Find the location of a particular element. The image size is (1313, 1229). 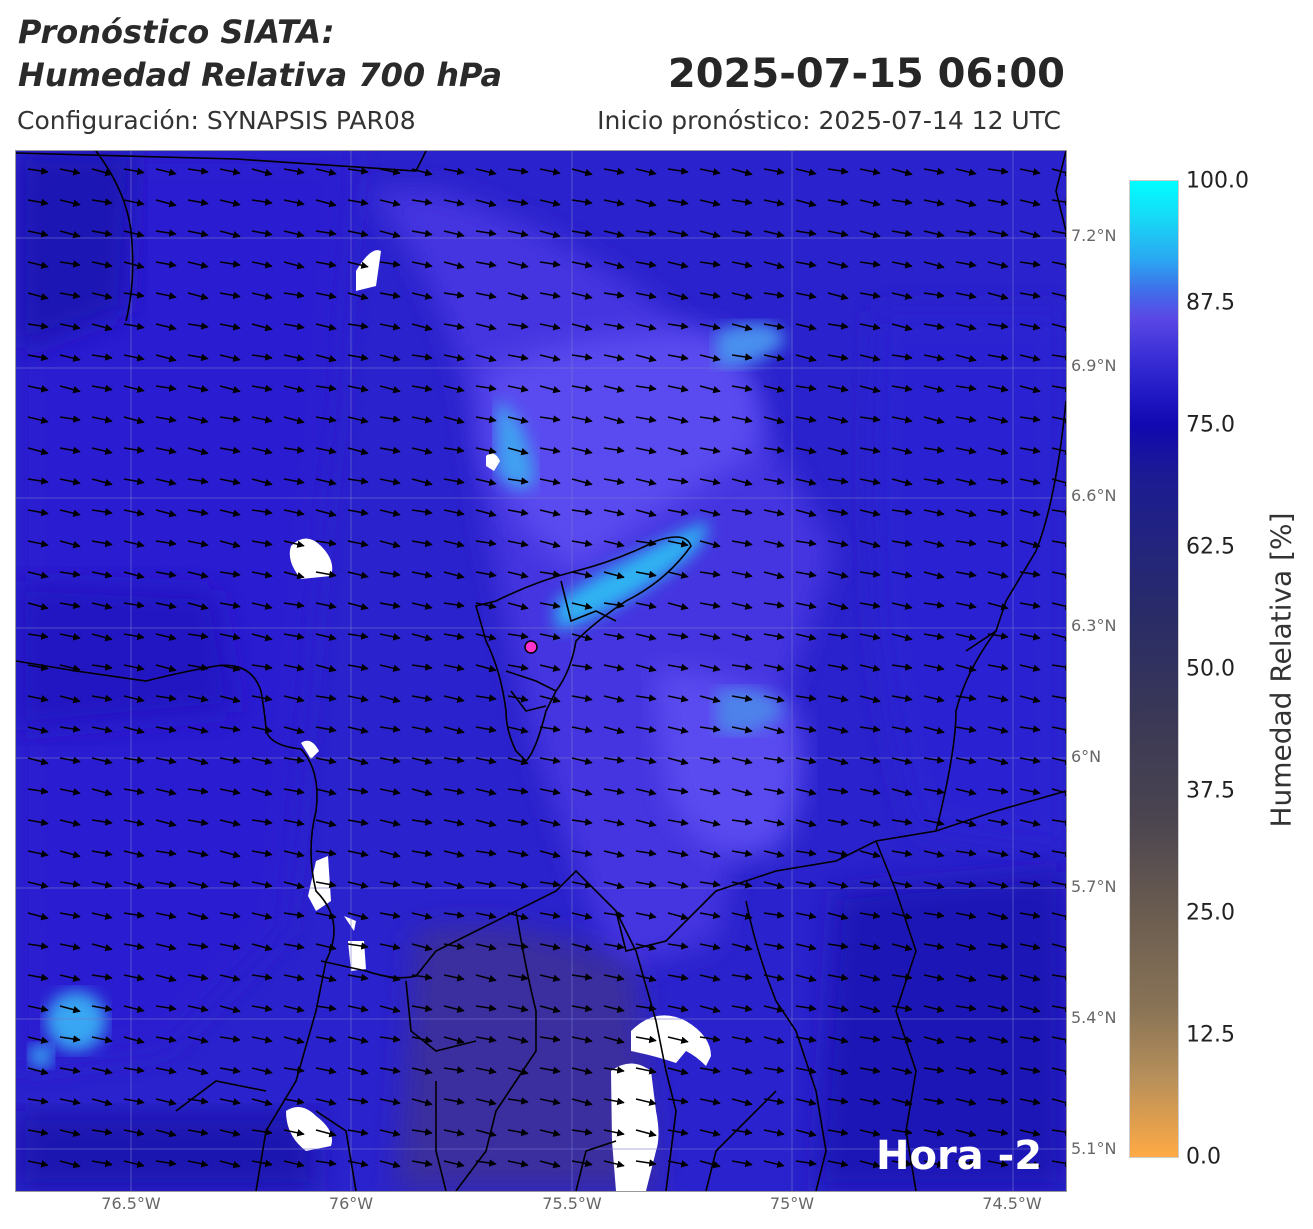

colorbar-tick-12.5: 12.5 is located at coordinates (1210, 1035).